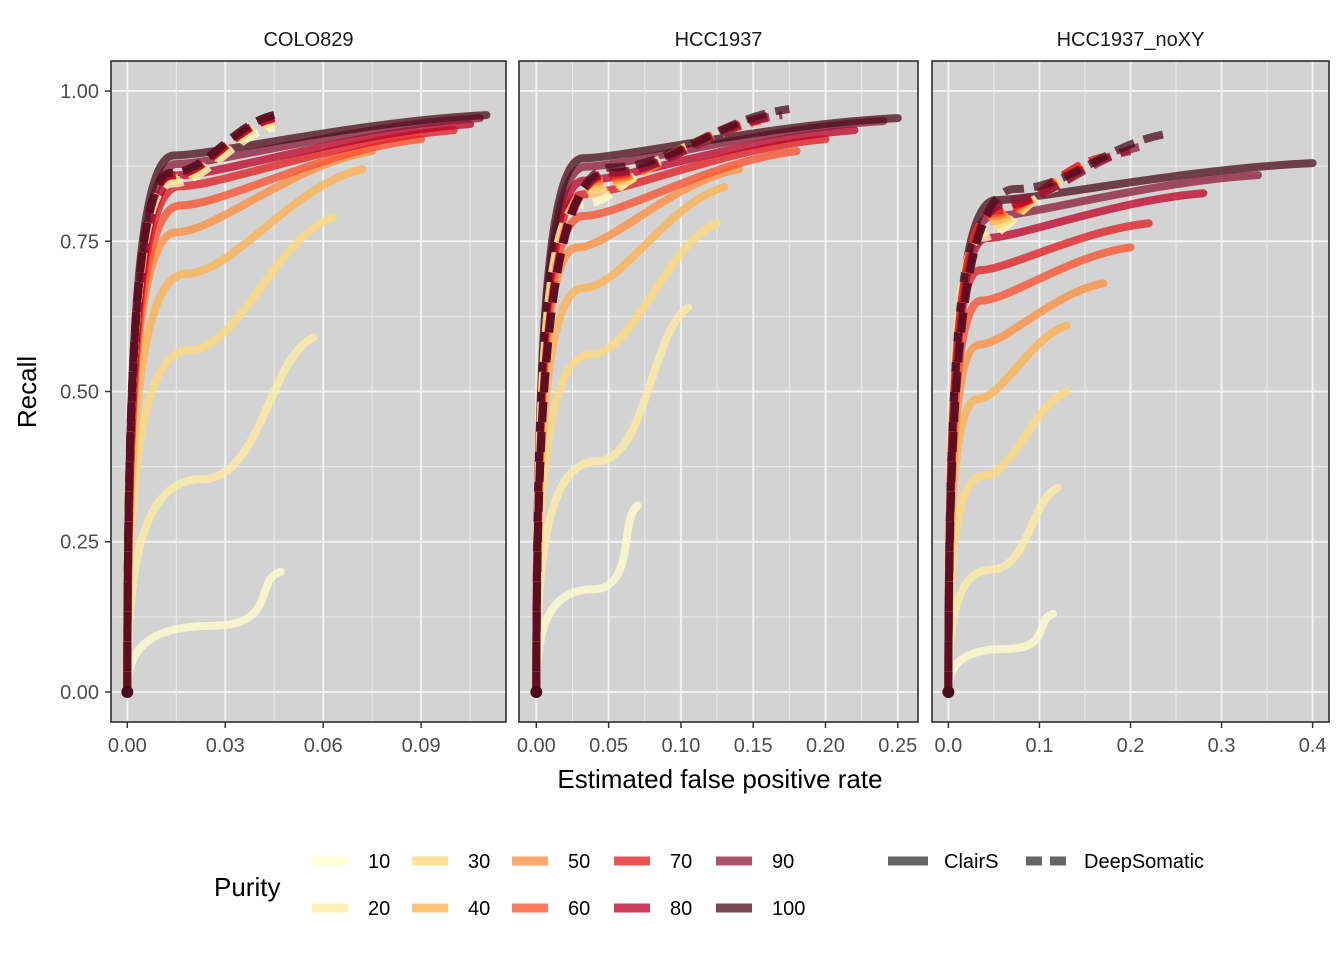  I want to click on x-tick-label: 0.4, so click(1313, 746).